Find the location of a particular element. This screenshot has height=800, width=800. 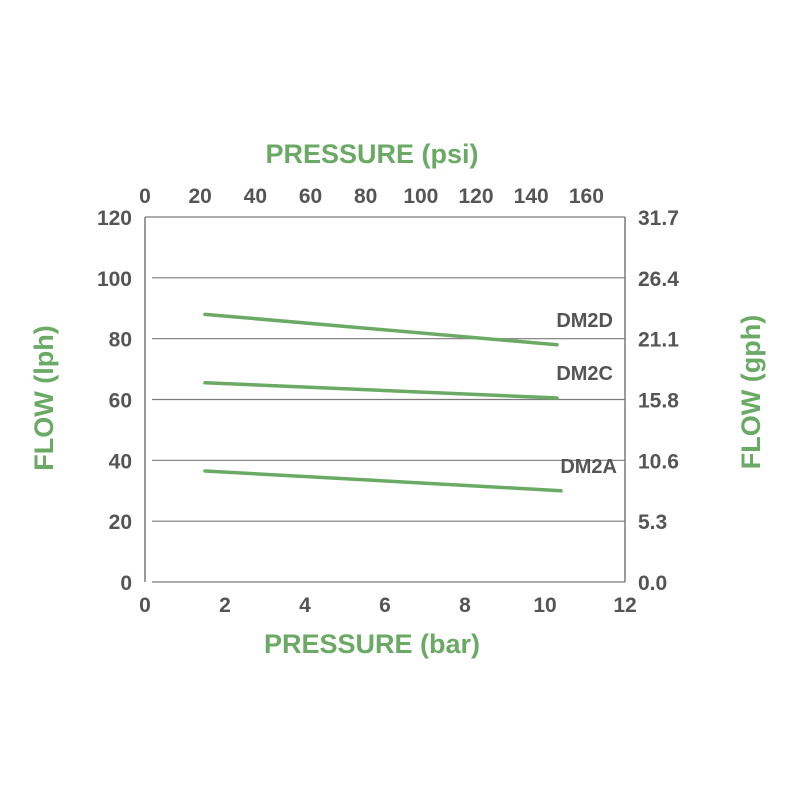

left-tick-label: 120 is located at coordinates (114, 218).